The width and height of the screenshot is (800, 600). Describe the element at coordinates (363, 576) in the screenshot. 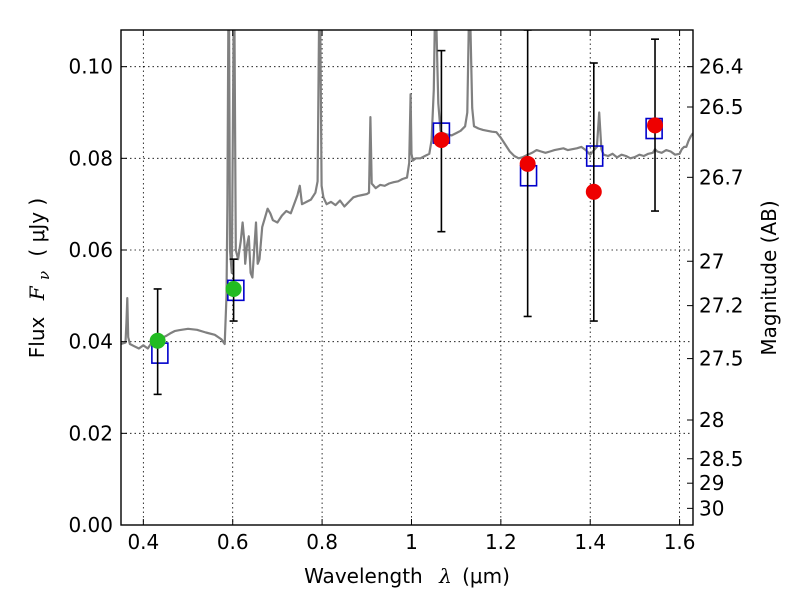

I see `x-axis-label-text: Wavelength` at that location.